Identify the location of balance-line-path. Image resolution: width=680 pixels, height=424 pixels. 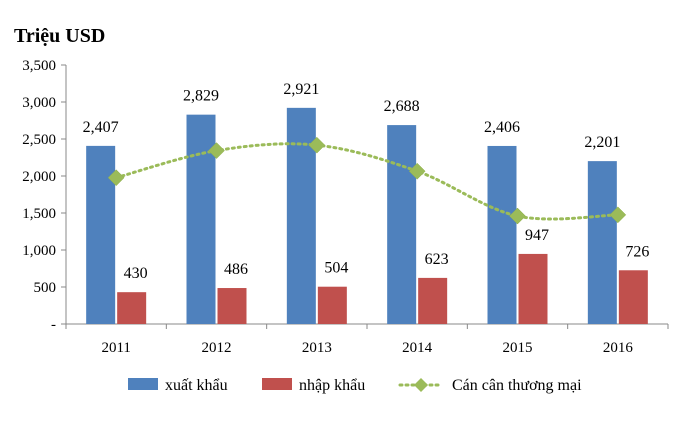
(367, 181).